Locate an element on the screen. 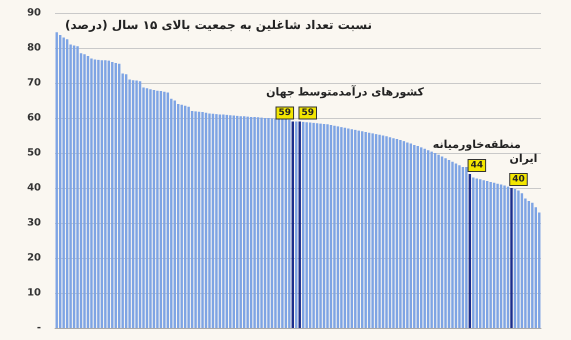 Image resolution: width=571 pixels, height=340 pixels. chart-title: نسبت تعداد شاغلین به جمعیت بالای ۱۵ سال (درصد) is located at coordinates (218, 25).